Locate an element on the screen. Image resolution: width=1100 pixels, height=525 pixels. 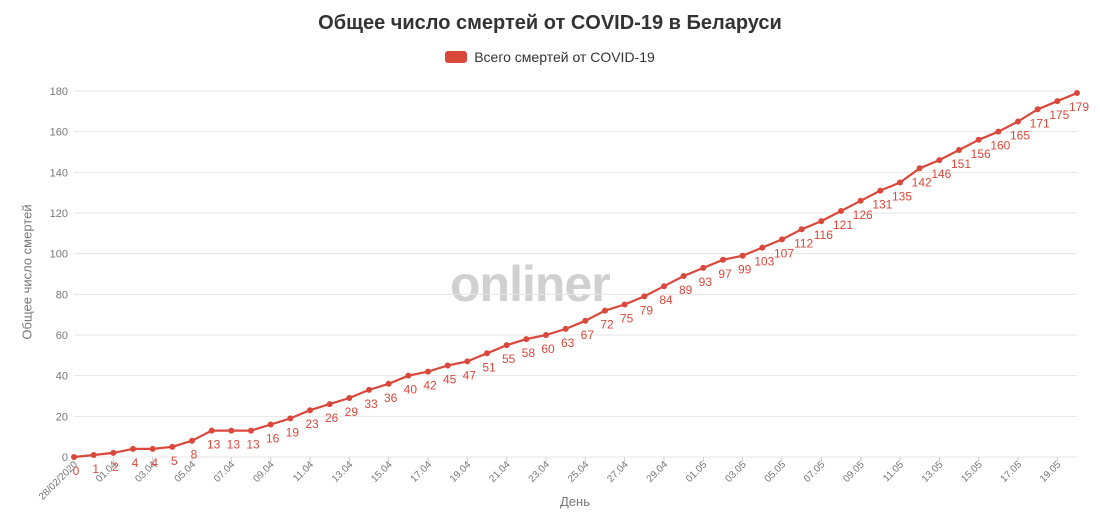
x-tick-label: 01.05 is located at coordinates (697, 472).